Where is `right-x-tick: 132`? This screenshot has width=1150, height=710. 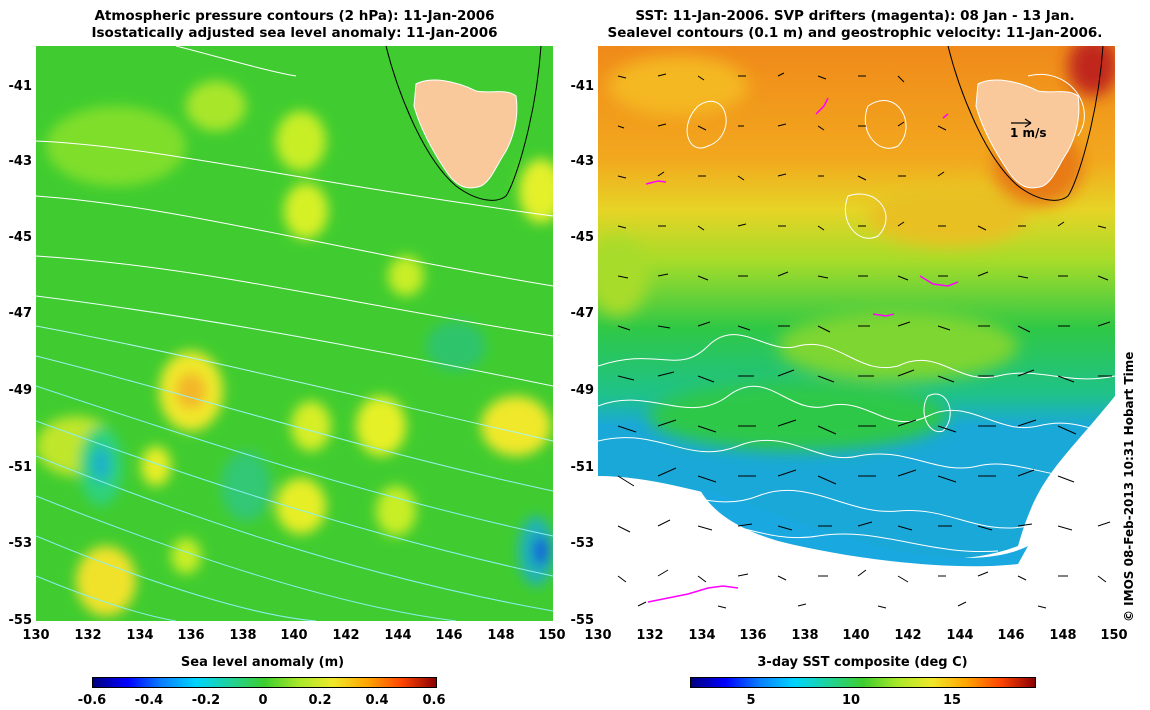 right-x-tick: 132 is located at coordinates (650, 635).